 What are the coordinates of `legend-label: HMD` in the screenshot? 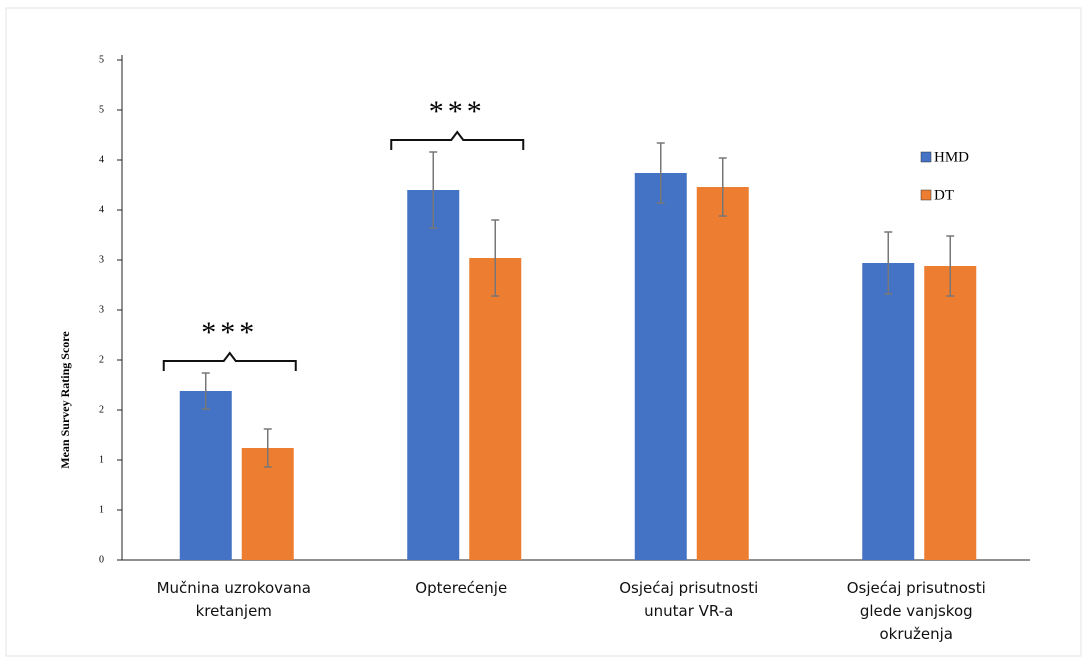 It's located at (951, 157).